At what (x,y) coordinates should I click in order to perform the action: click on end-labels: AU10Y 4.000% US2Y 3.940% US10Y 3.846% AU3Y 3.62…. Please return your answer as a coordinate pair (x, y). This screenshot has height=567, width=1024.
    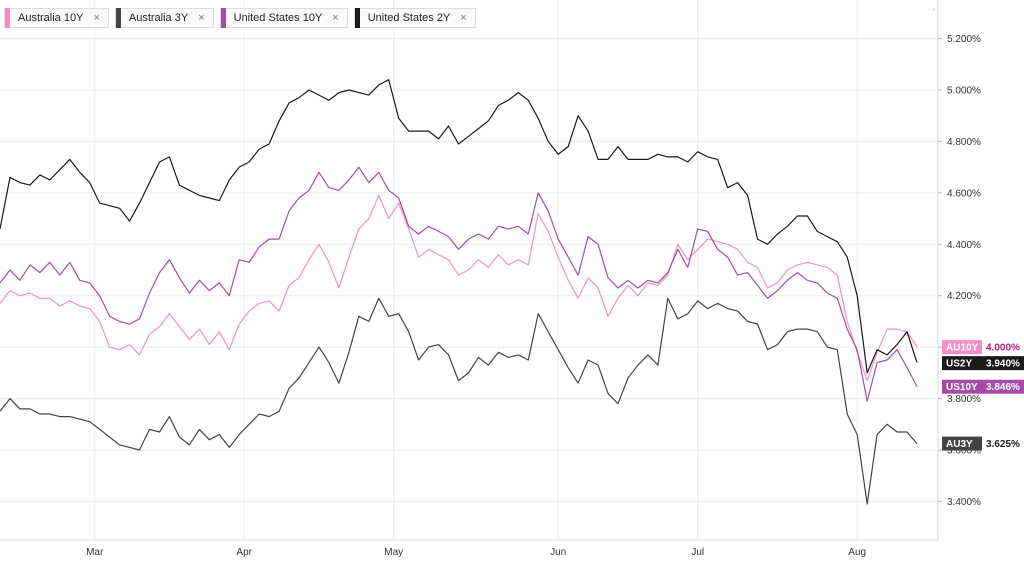
    Looking at the image, I should click on (983, 395).